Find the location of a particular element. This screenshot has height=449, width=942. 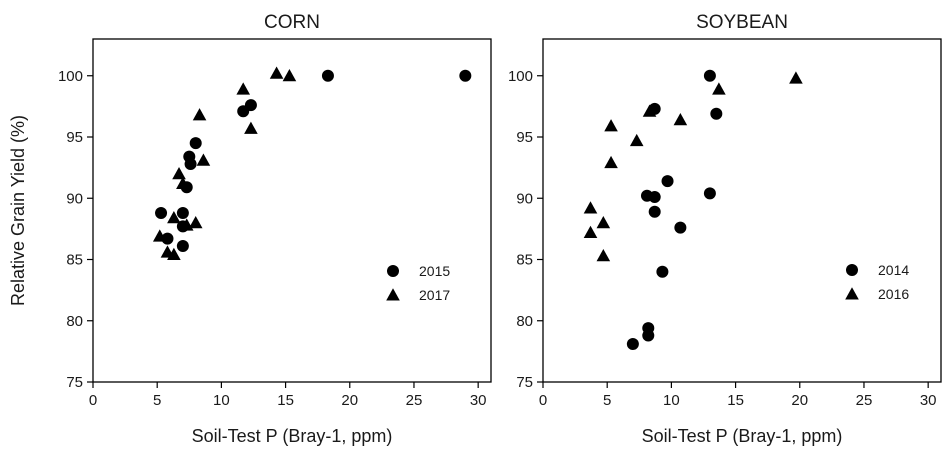

legend-marker-2015 is located at coordinates (393, 271).